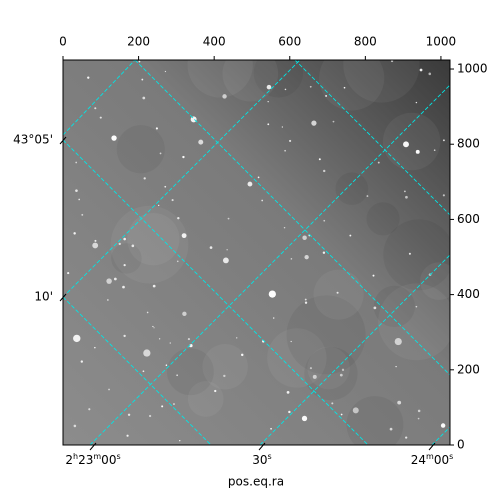 This screenshot has height=504, width=500. I want to click on y-tick-label: 400, so click(468, 294).